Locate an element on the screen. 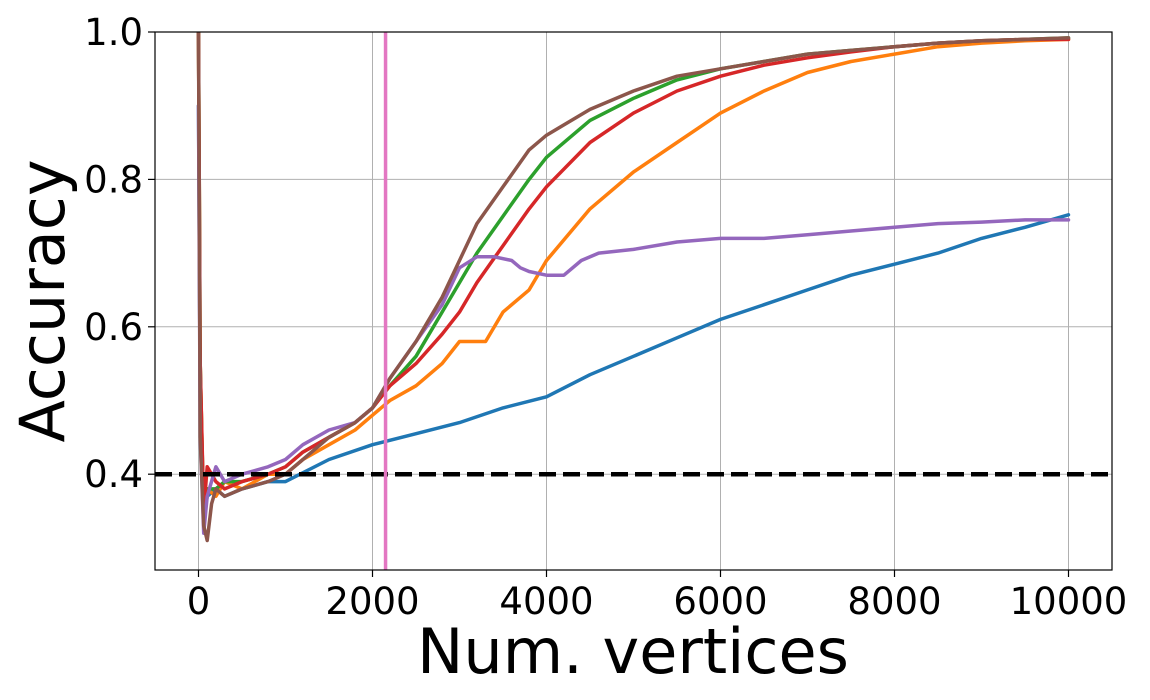 The width and height of the screenshot is (1150, 700). x-tick-label: 6000 is located at coordinates (720, 601).